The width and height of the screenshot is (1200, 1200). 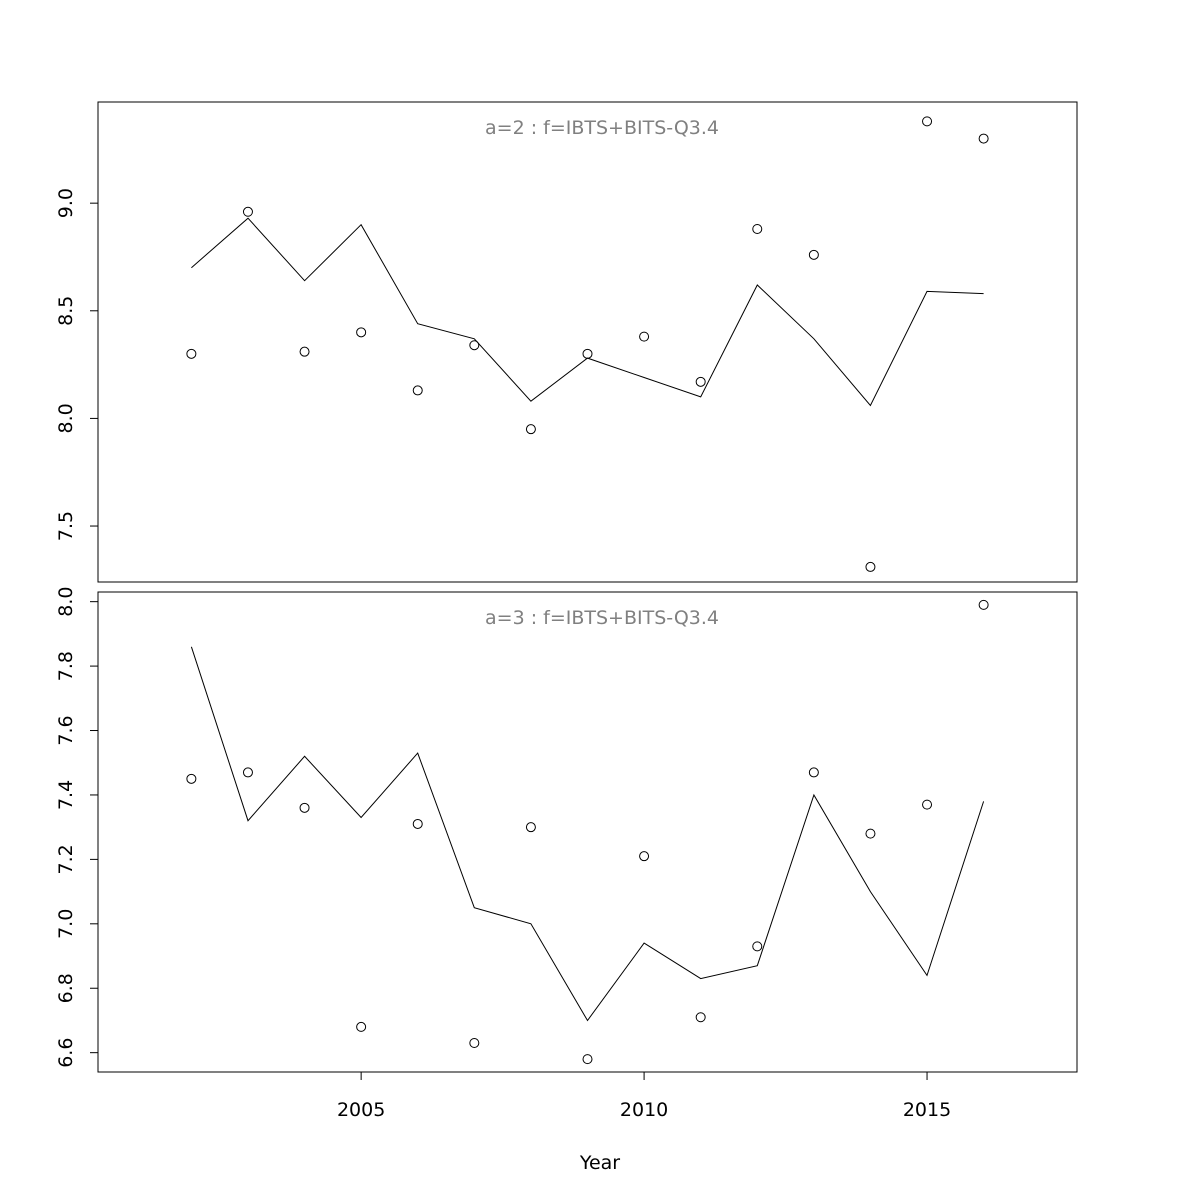 What do you see at coordinates (361, 1110) in the screenshot?
I see `x-tick-label: 2005` at bounding box center [361, 1110].